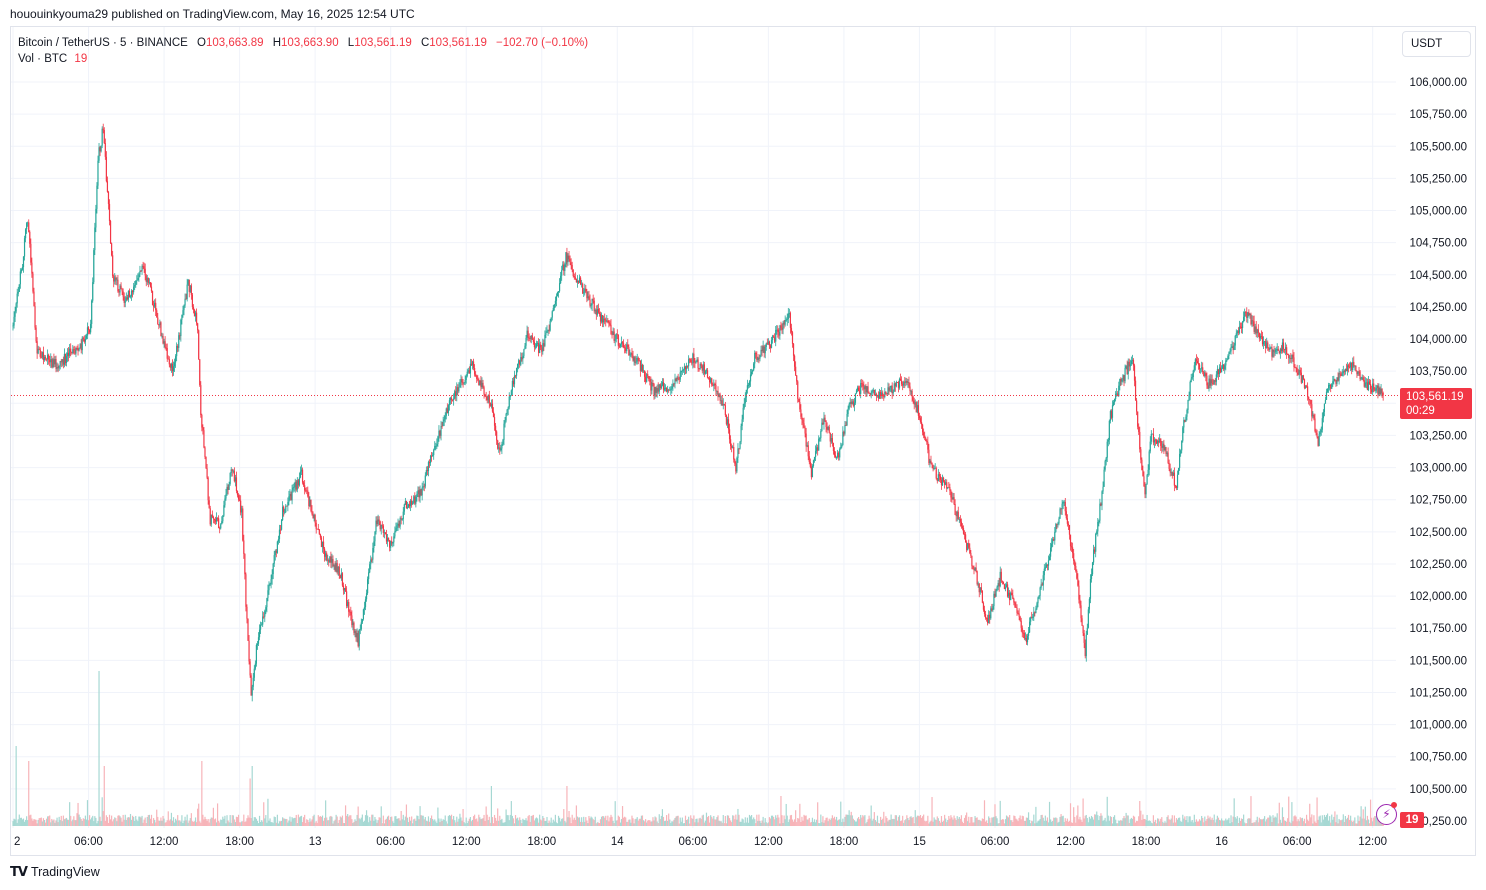 The width and height of the screenshot is (1486, 890). What do you see at coordinates (59, 14) in the screenshot?
I see `author-name: hououinkyouma29` at bounding box center [59, 14].